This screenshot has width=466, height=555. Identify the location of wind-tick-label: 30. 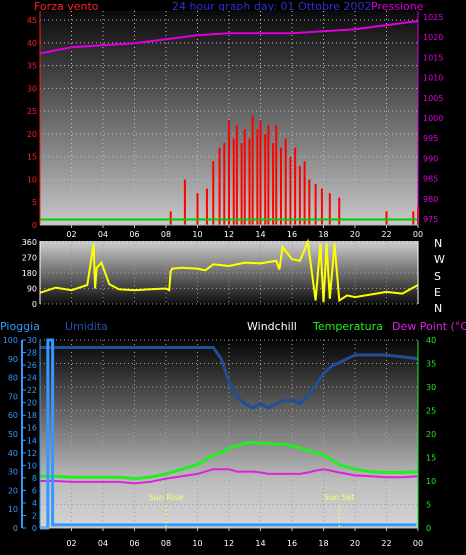
(32, 88).